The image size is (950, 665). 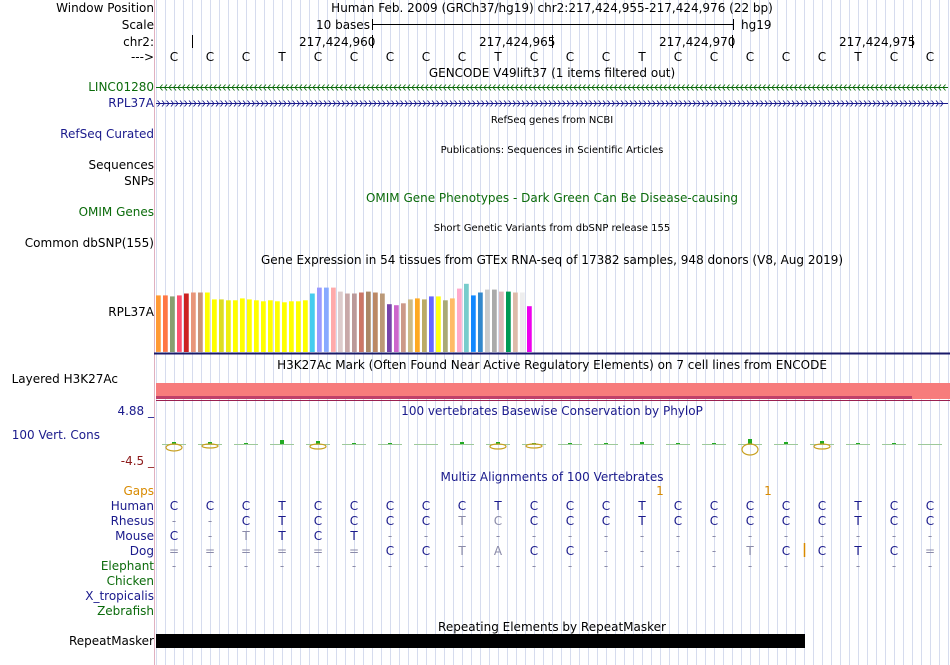 I want to click on track-label-sequences: Sequences, so click(x=121, y=165).